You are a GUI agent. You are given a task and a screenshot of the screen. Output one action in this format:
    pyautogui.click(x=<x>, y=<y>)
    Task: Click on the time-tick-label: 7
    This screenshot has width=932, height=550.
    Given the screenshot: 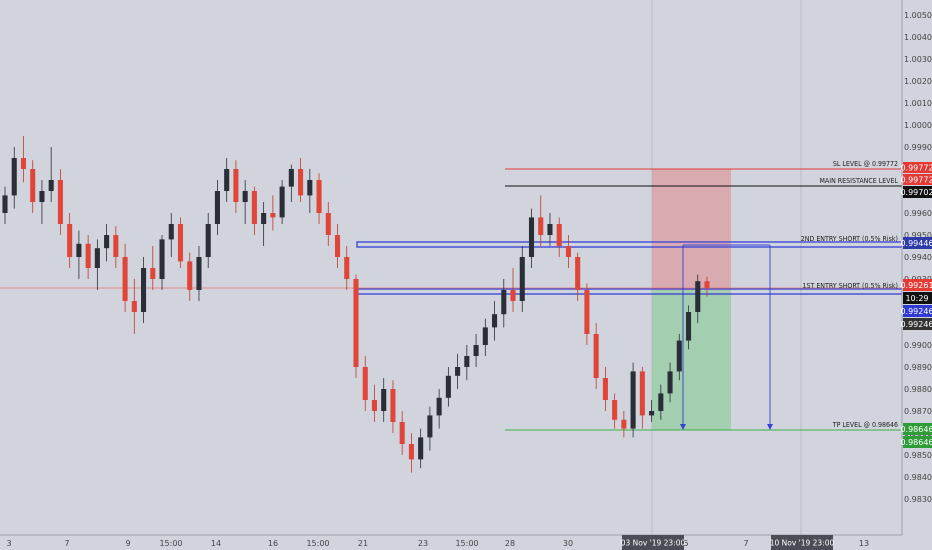 What is the action you would take?
    pyautogui.click(x=745, y=543)
    